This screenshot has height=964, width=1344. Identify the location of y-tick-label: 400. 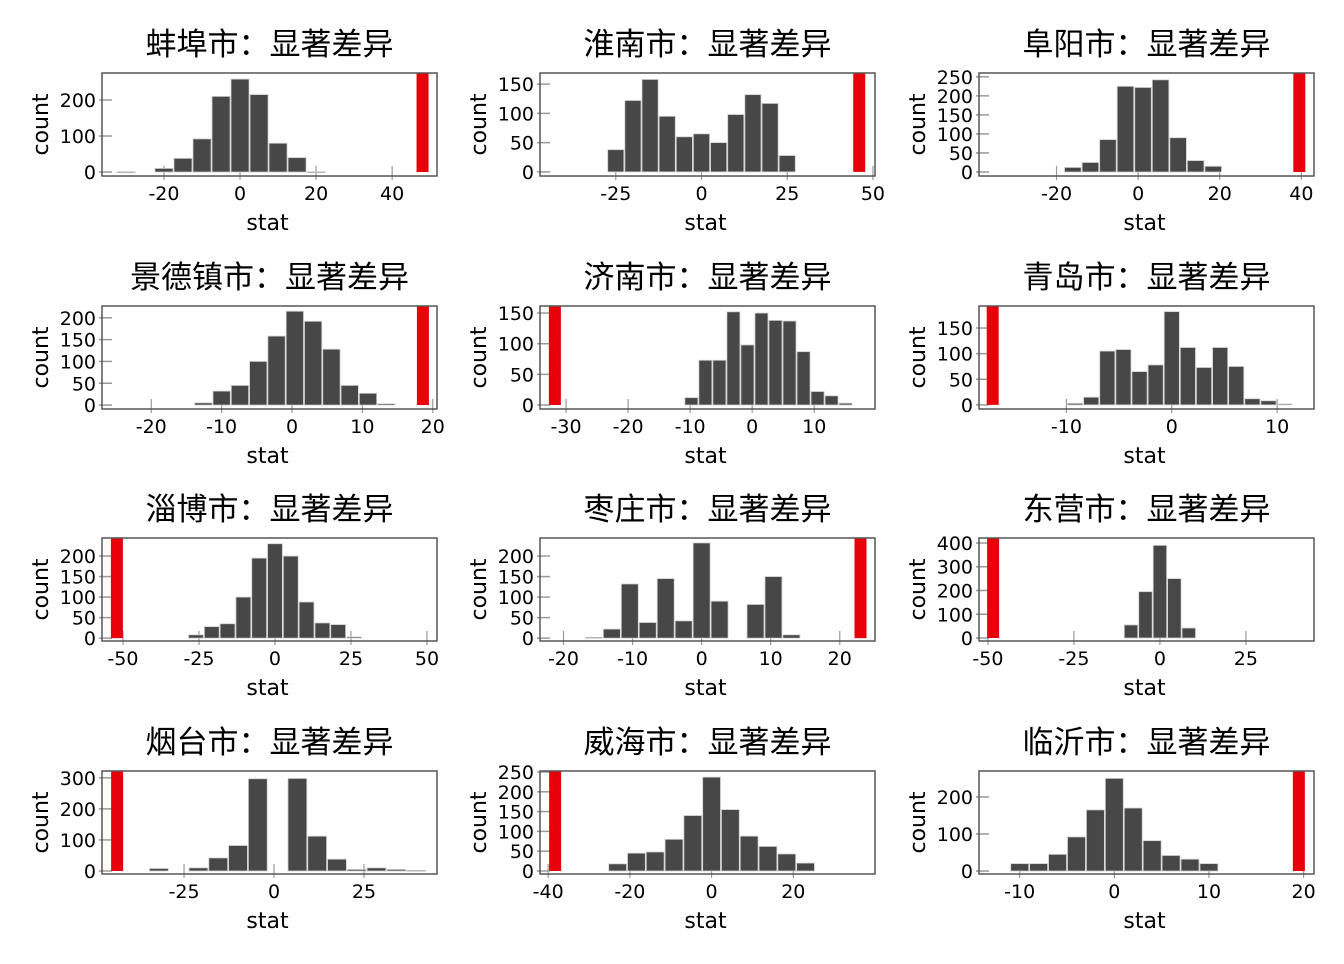
(955, 544).